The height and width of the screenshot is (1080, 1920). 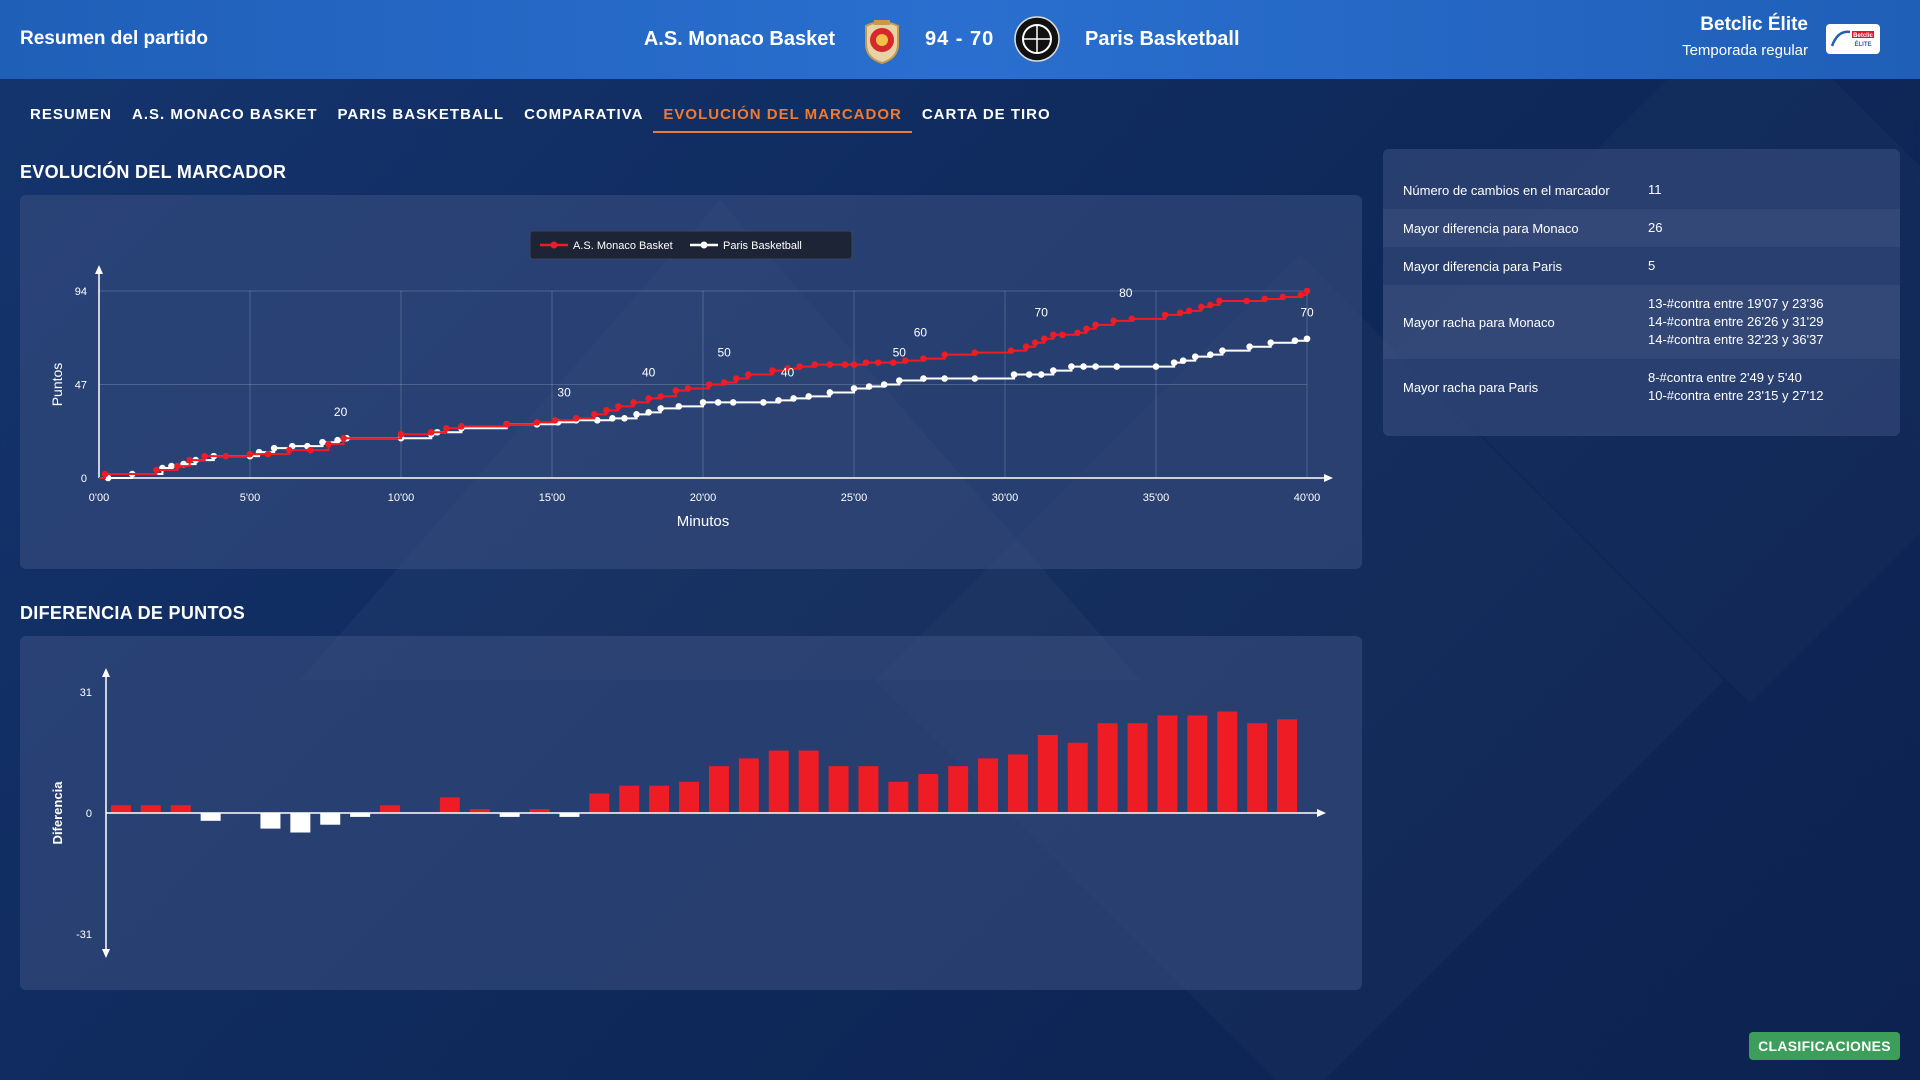 What do you see at coordinates (584, 114) in the screenshot?
I see `tab-comparativa: COMPARATIVA` at bounding box center [584, 114].